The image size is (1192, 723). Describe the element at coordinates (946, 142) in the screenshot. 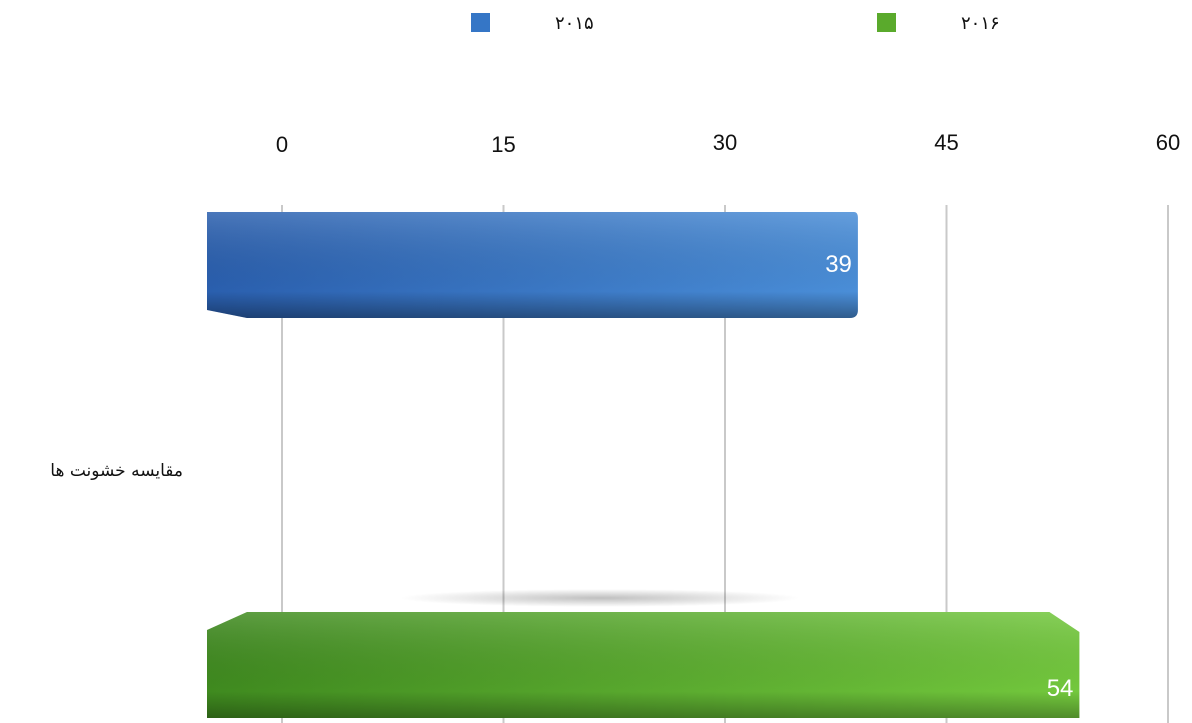

I see `x-tick-label-45: 45` at that location.